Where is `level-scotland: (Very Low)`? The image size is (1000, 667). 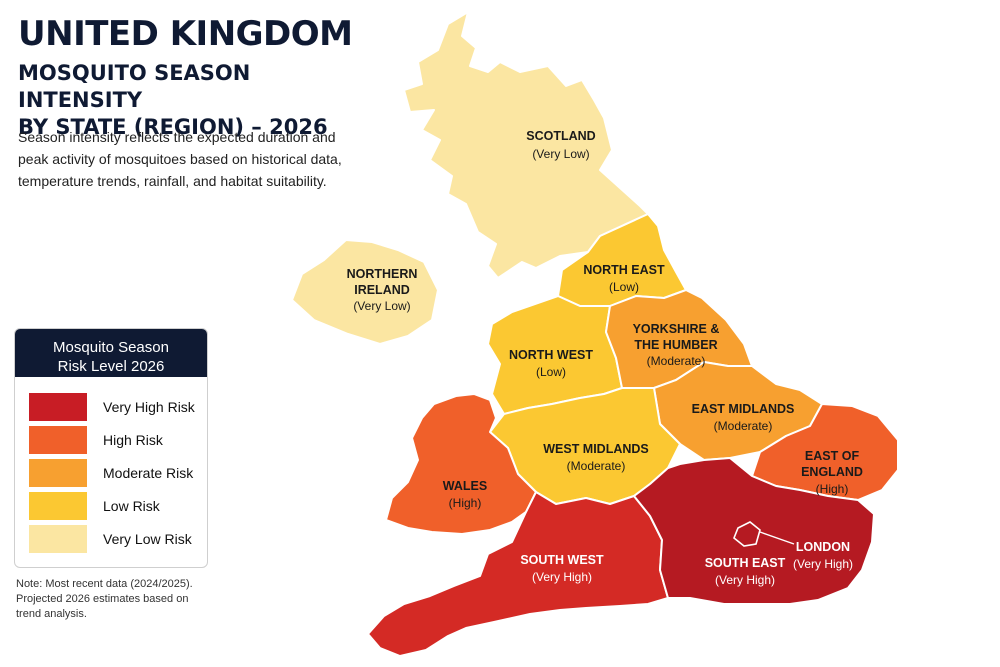 level-scotland: (Very Low) is located at coordinates (560, 154).